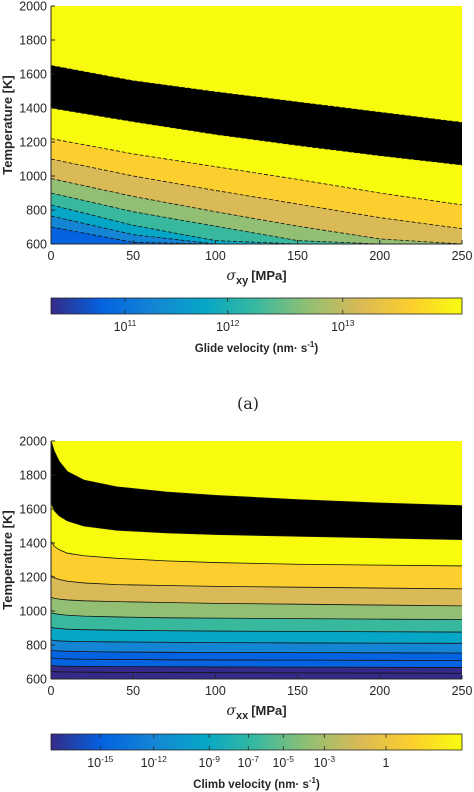 Image resolution: width=474 pixels, height=792 pixels. Describe the element at coordinates (283, 762) in the screenshot. I see `panel-b-colorbar-tick-label: 10⁻⁵` at that location.